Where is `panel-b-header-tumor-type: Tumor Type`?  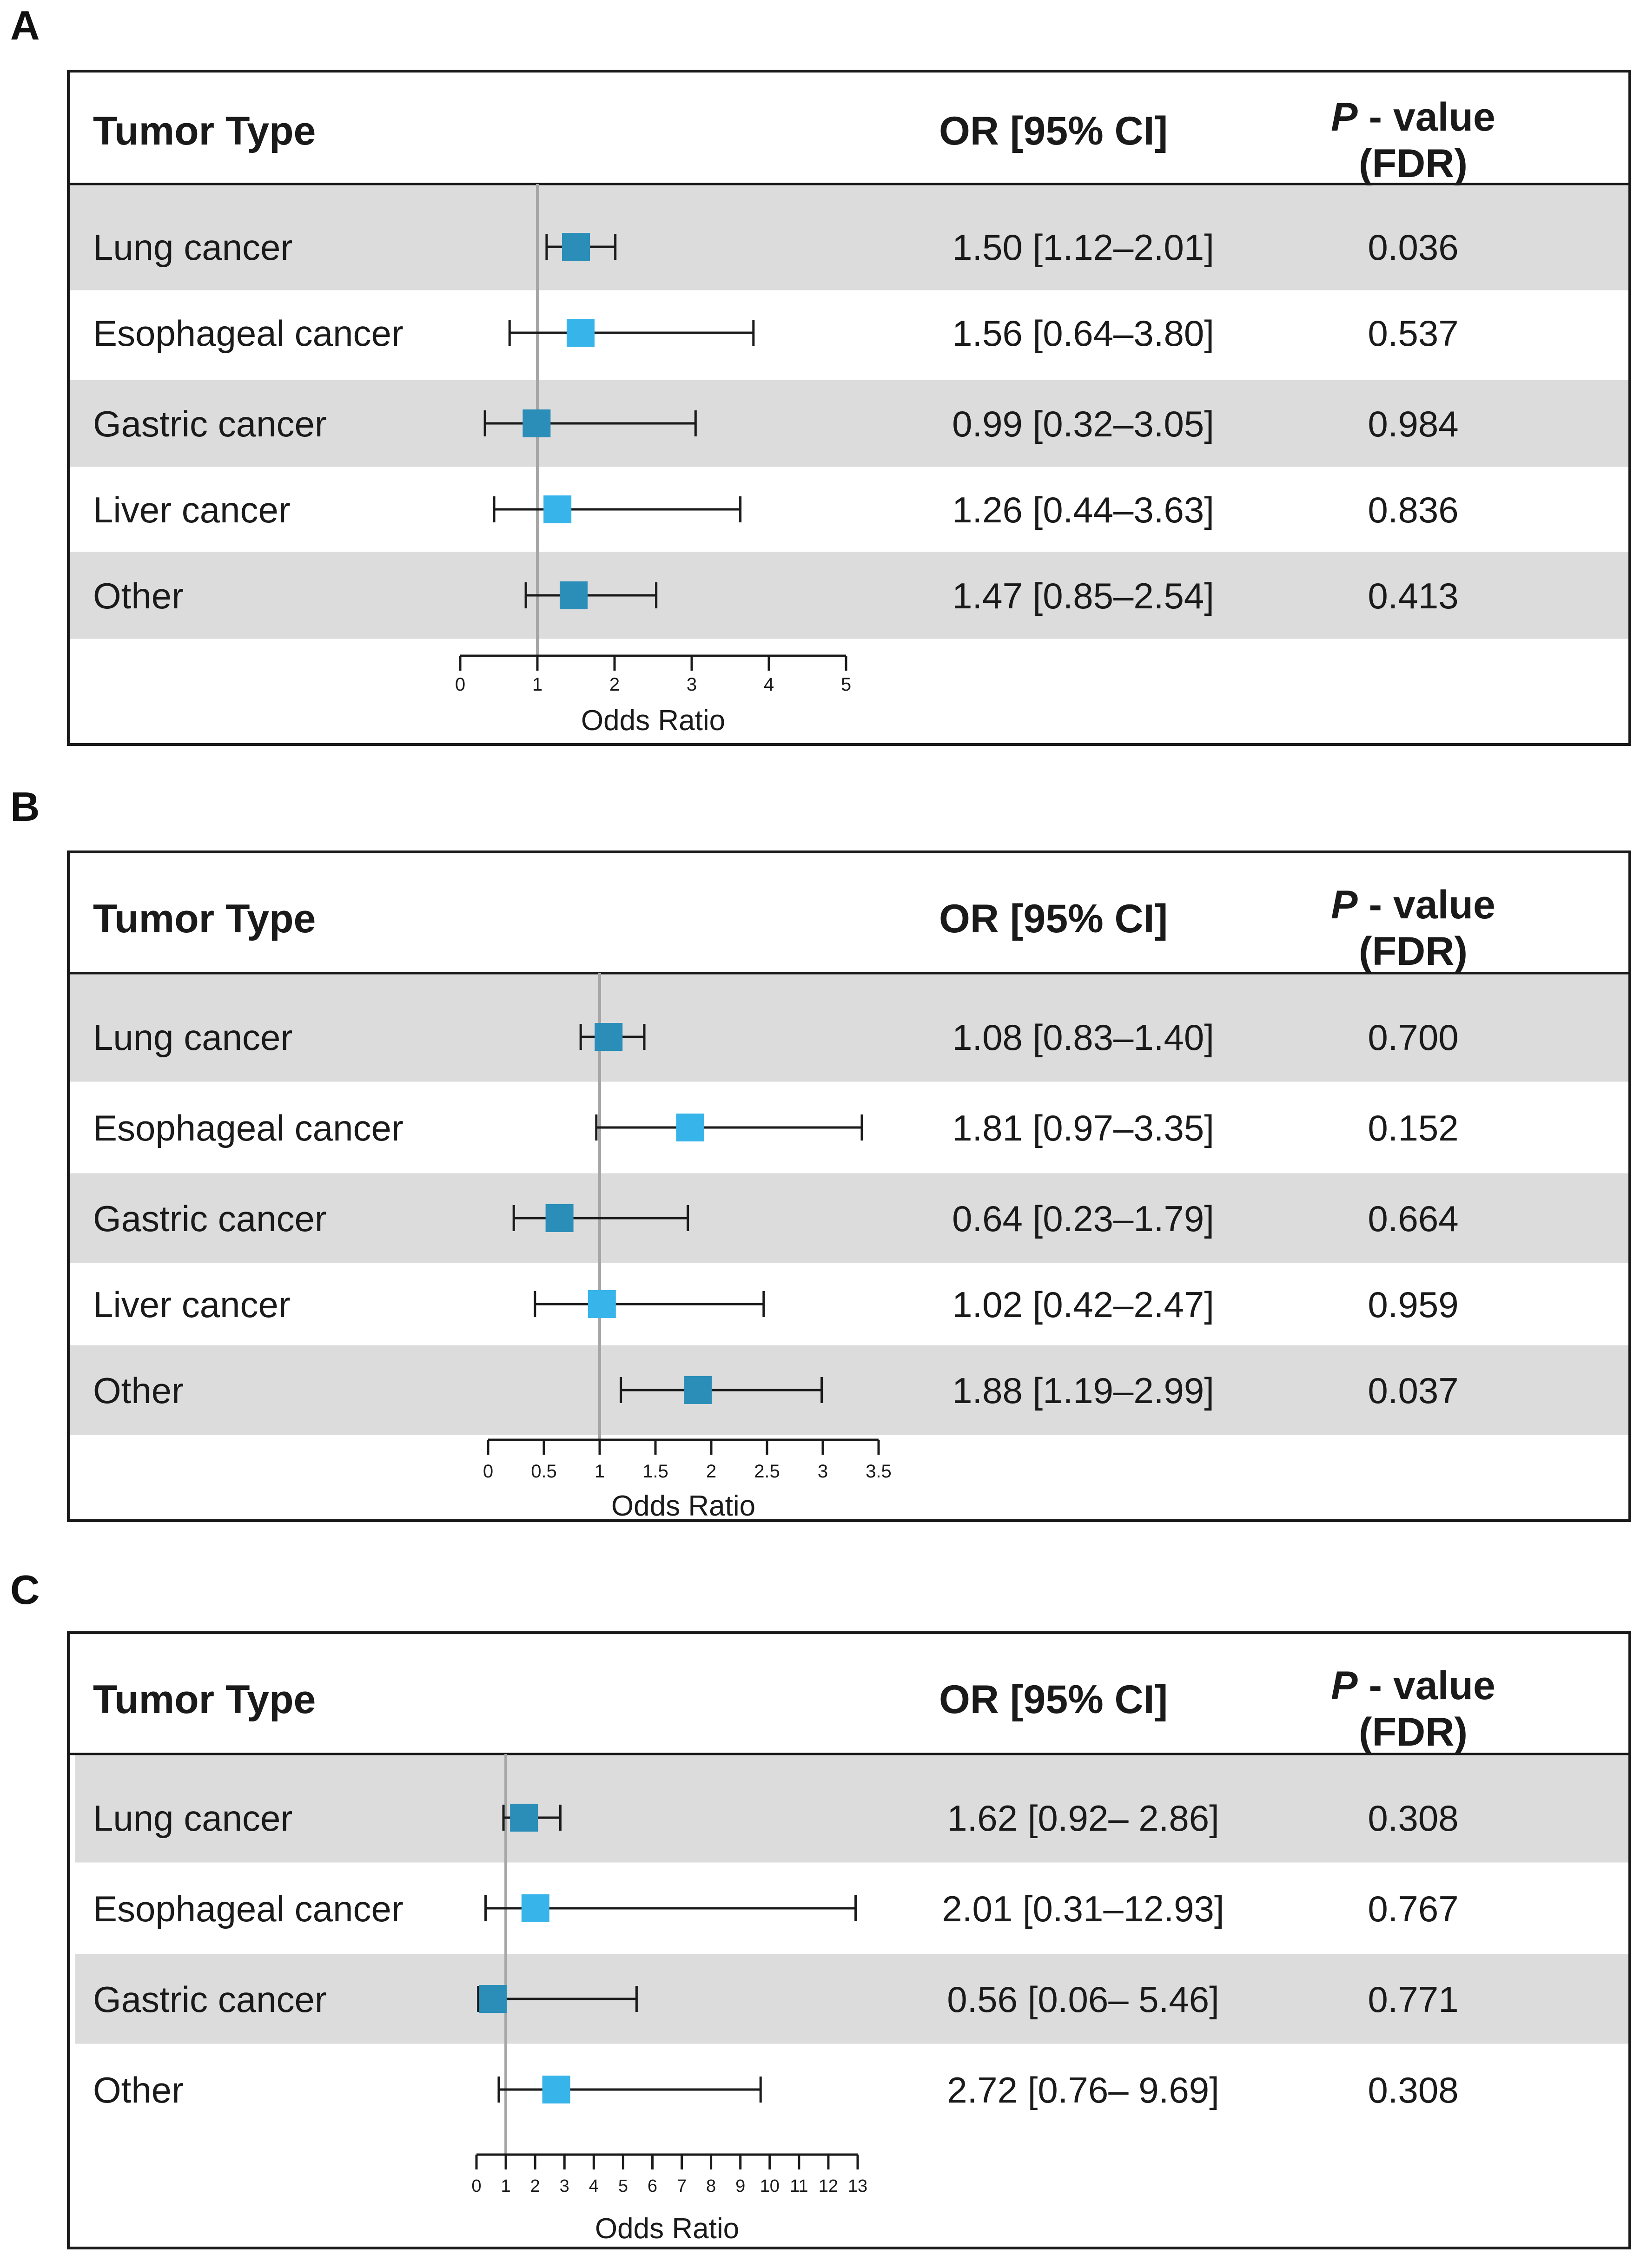
panel-b-header-tumor-type: Tumor Type is located at coordinates (204, 919).